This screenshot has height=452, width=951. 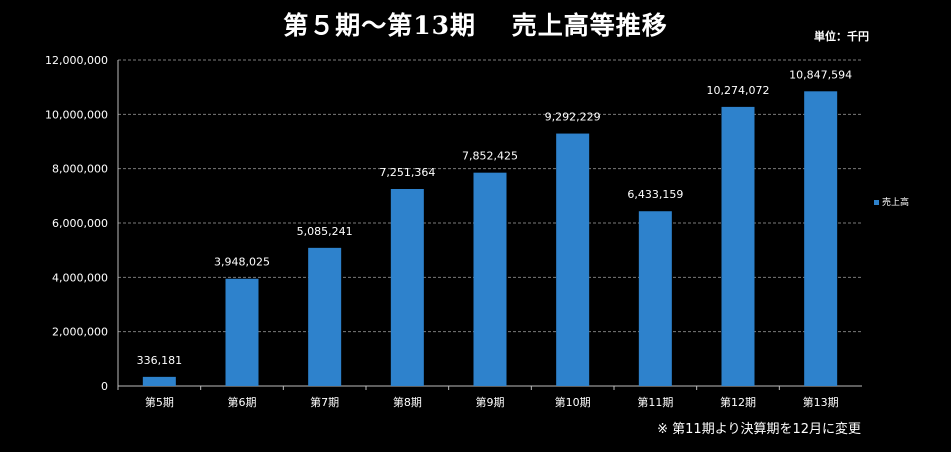 I want to click on x-tick-label: 第7期, so click(x=324, y=402).